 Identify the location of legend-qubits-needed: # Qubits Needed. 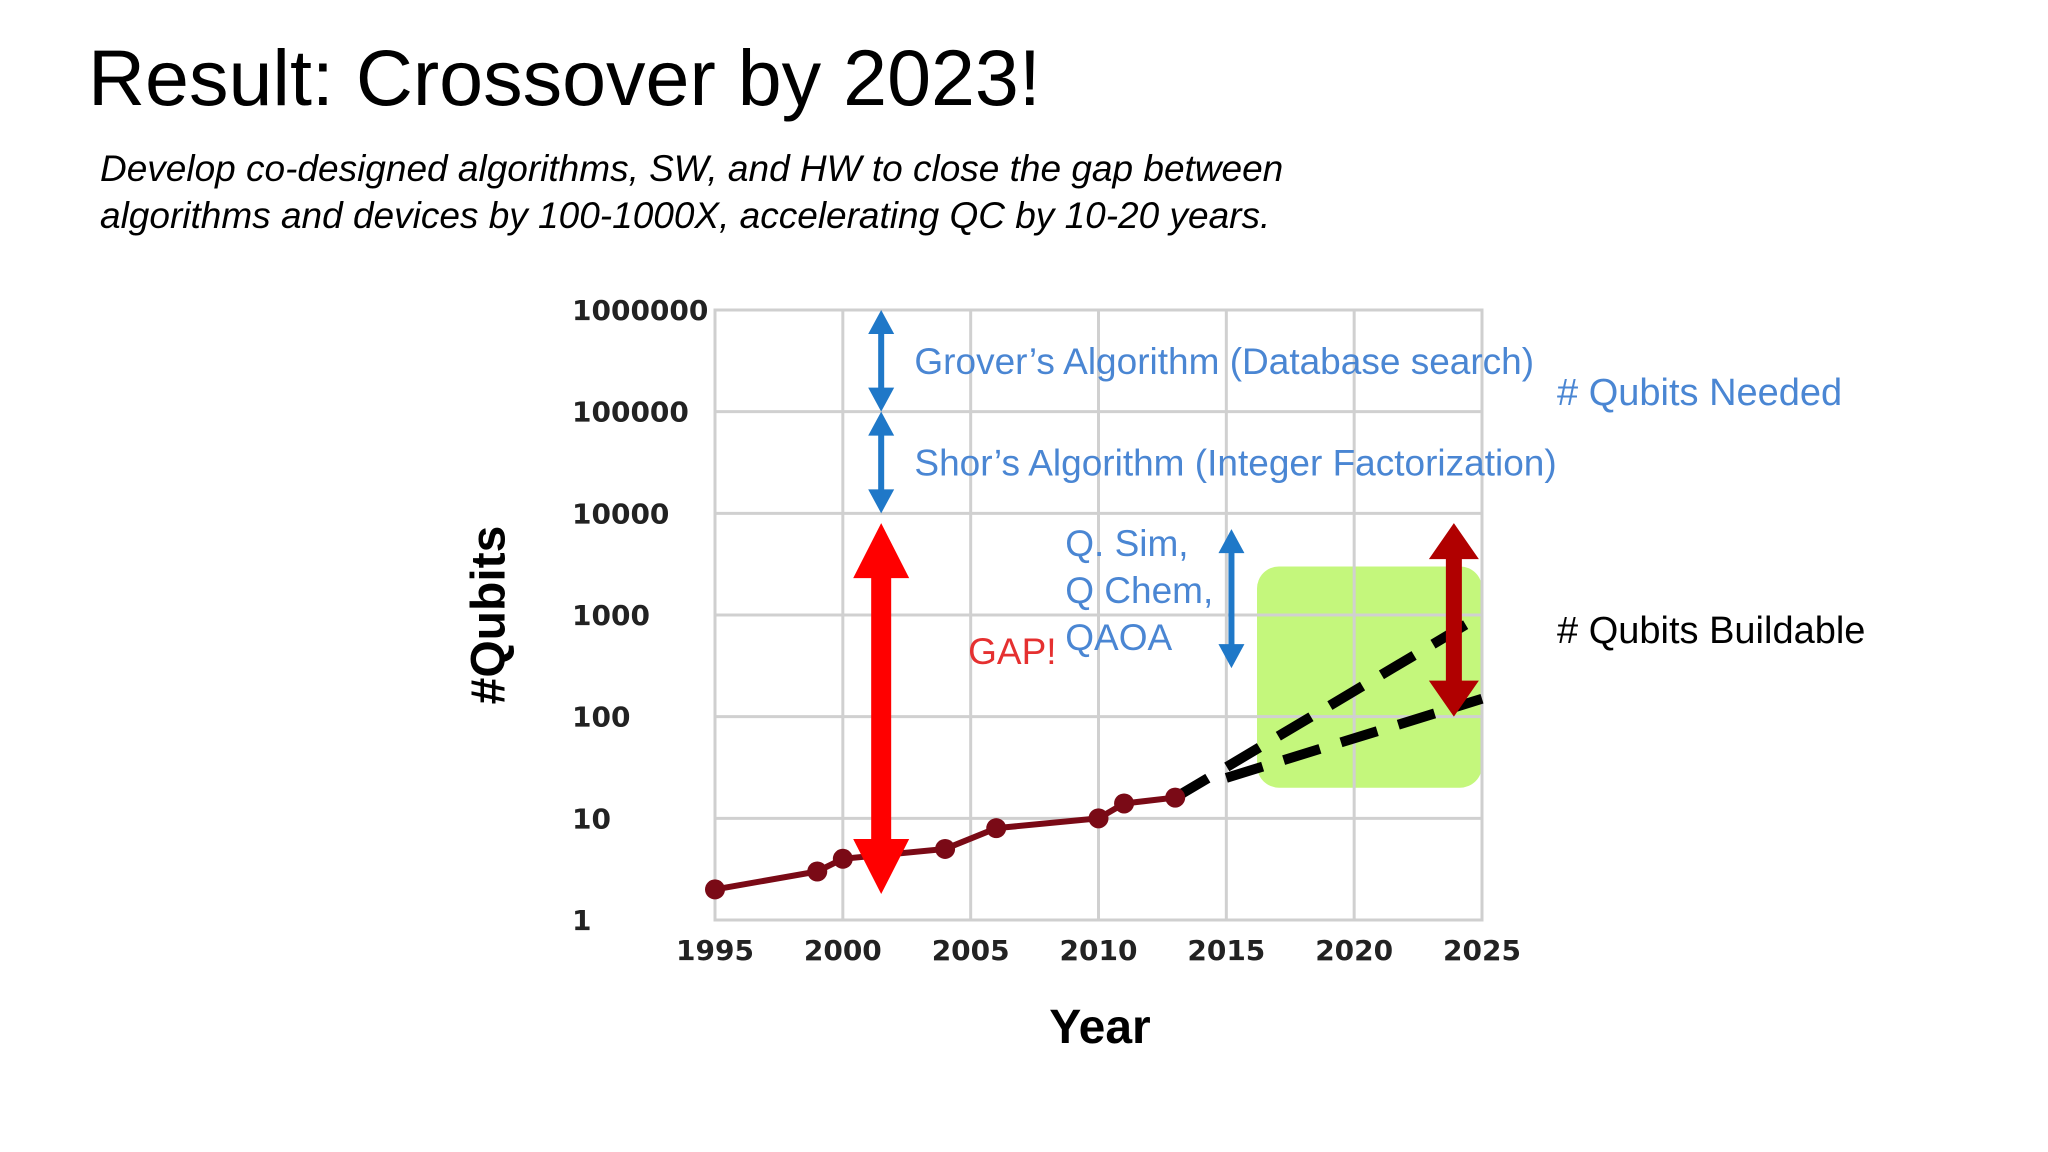
(1700, 393).